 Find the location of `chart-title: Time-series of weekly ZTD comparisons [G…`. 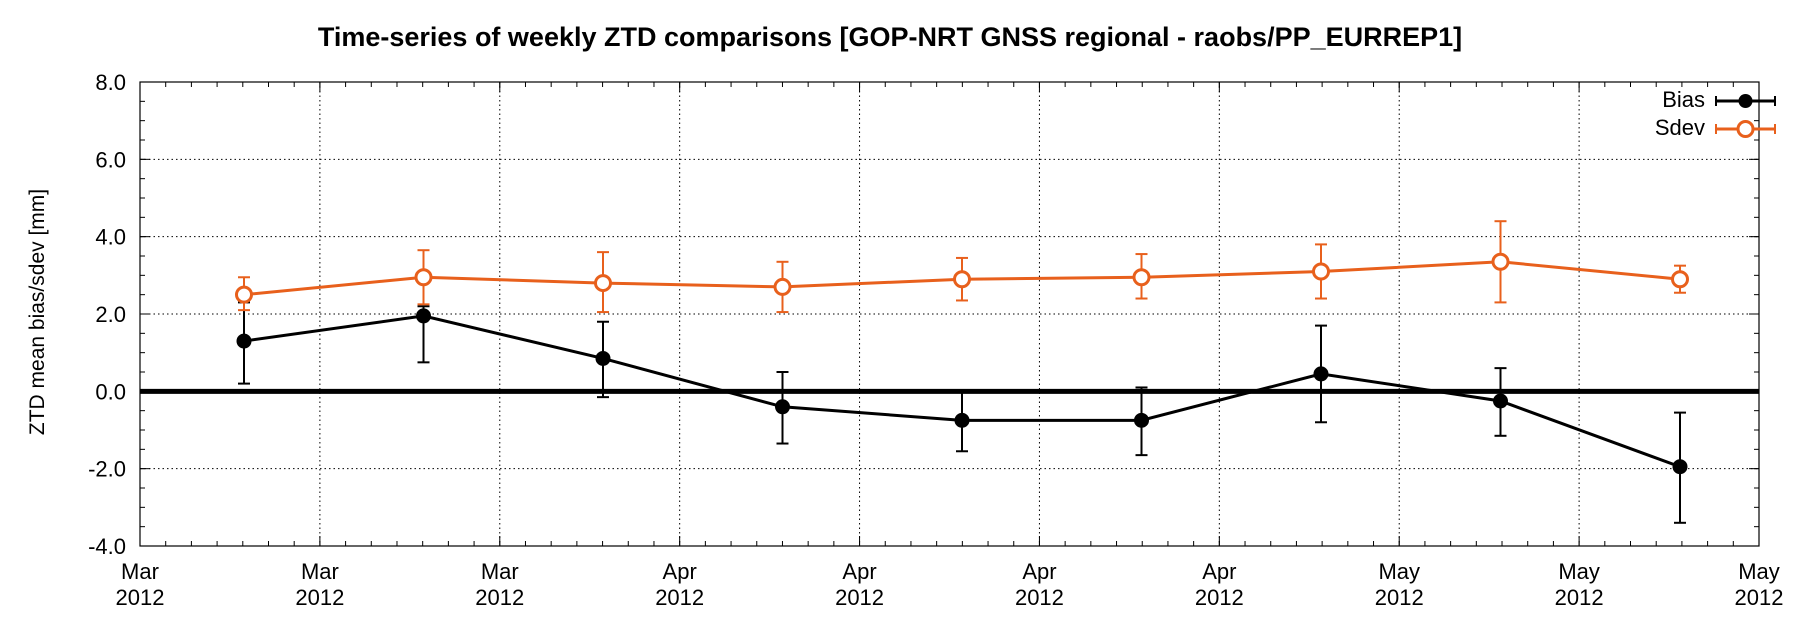

chart-title: Time-series of weekly ZTD comparisons [G… is located at coordinates (890, 37).